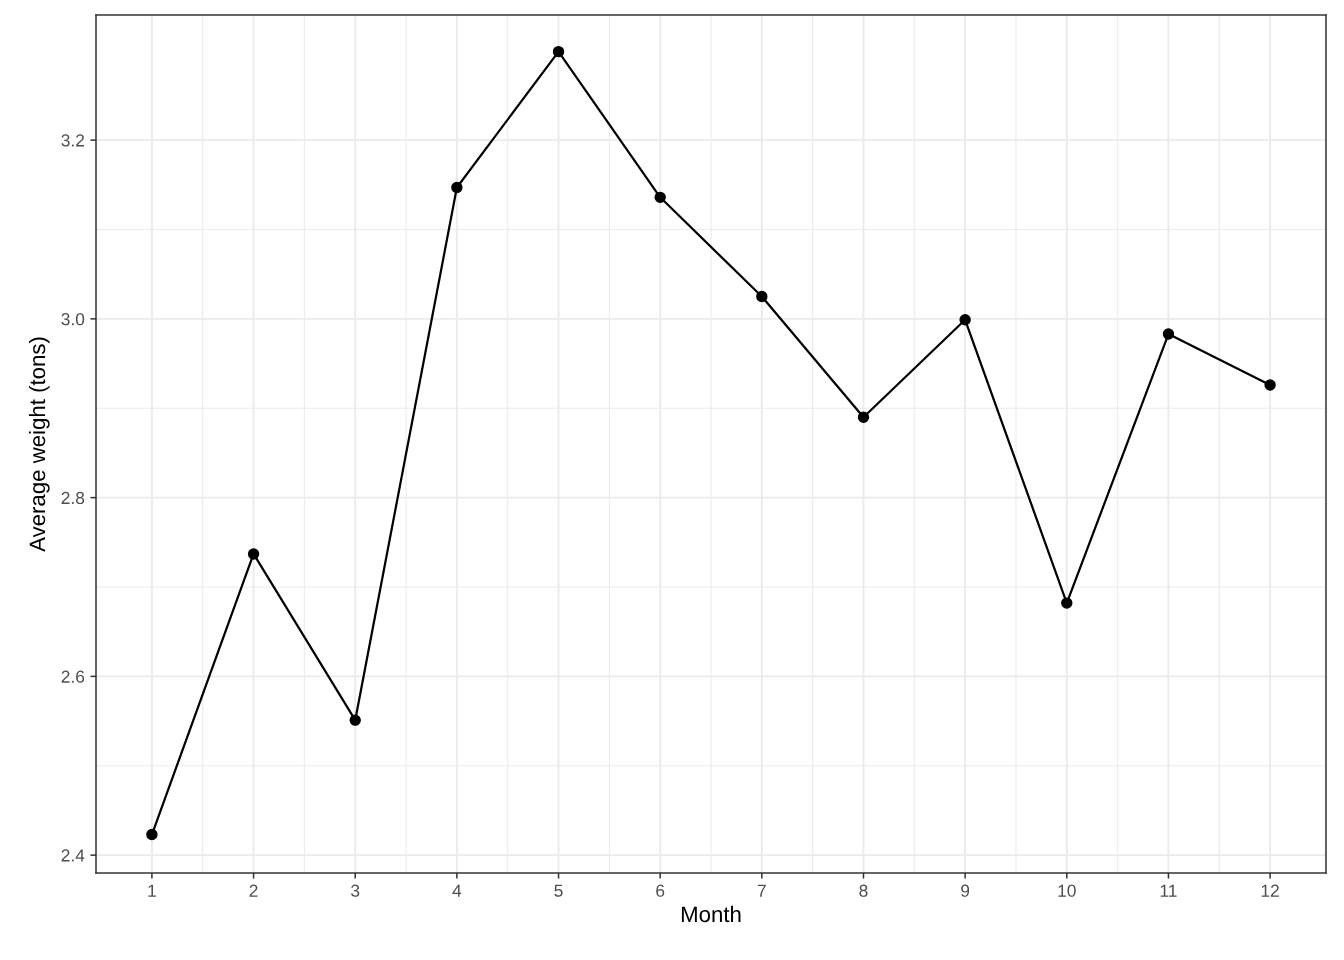 The width and height of the screenshot is (1344, 960). Describe the element at coordinates (73, 498) in the screenshot. I see `y-tick-label: 2.8` at that location.